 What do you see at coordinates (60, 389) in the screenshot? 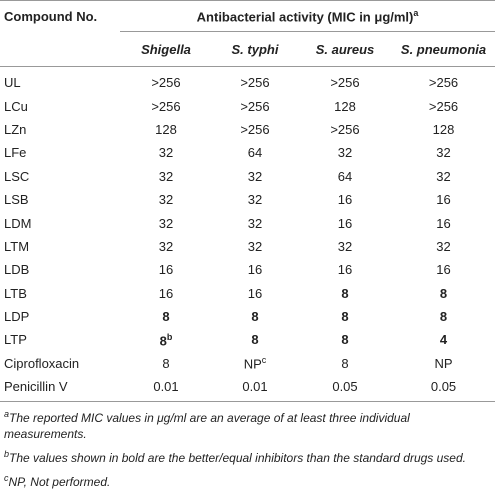
I see `compound-cell: Penicillin V` at bounding box center [60, 389].